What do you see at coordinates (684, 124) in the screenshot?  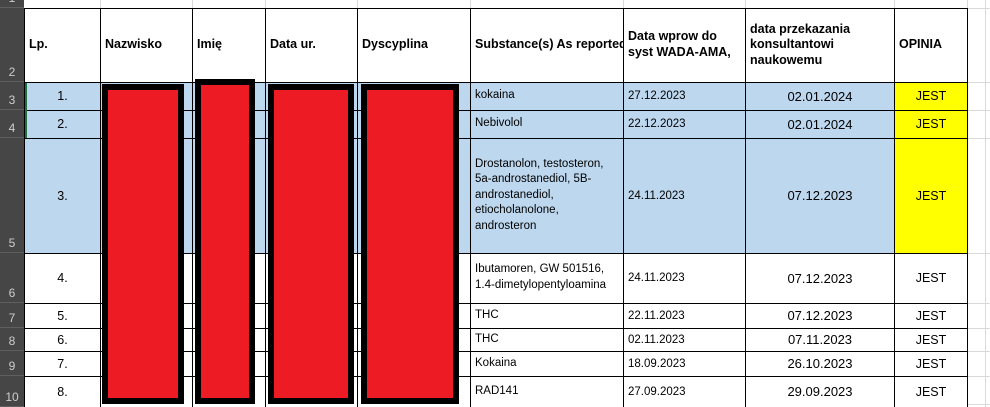 I see `cell-data-wprow: 22.12.2023` at bounding box center [684, 124].